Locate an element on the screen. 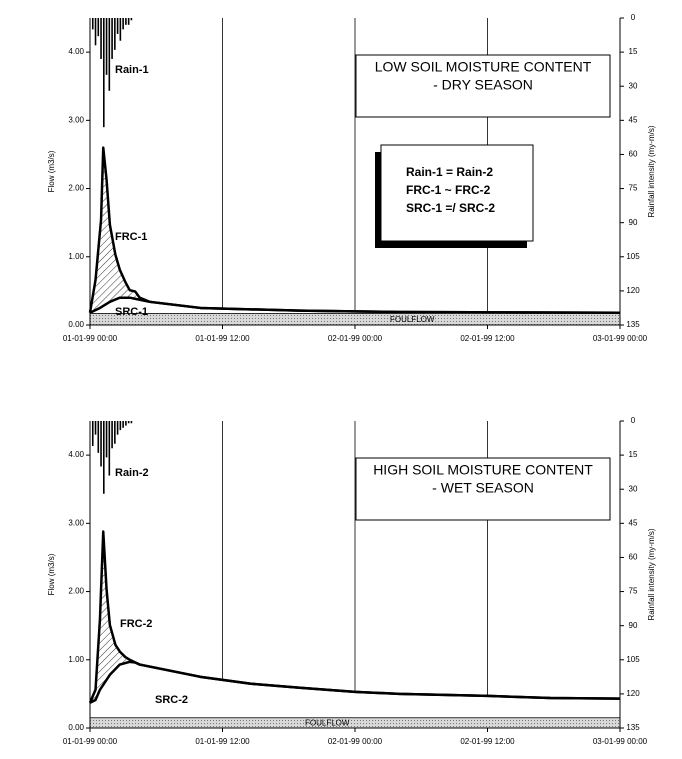 The width and height of the screenshot is (682, 759). note: FRC-1 ~ FRC-2 is located at coordinates (448, 190).